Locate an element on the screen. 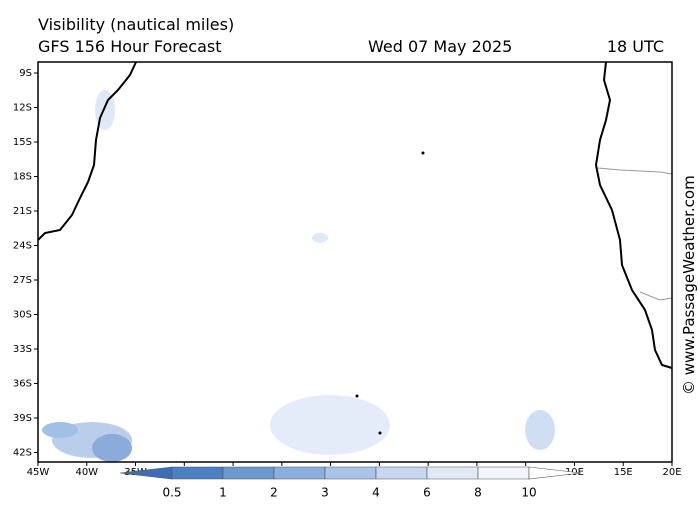 The width and height of the screenshot is (700, 529). credit: © www.PassageWeather.com is located at coordinates (689, 285).